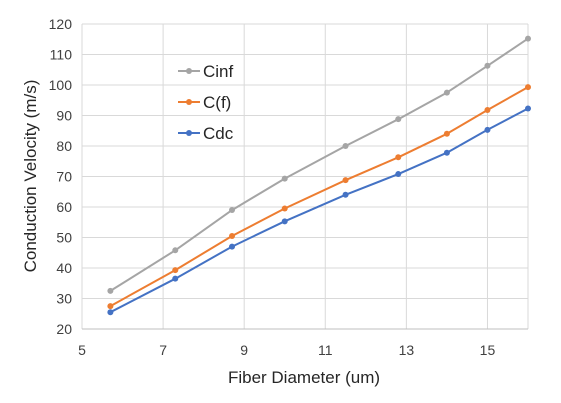 This screenshot has width=561, height=403. What do you see at coordinates (64, 116) in the screenshot?
I see `y-tick-label: 90` at bounding box center [64, 116].